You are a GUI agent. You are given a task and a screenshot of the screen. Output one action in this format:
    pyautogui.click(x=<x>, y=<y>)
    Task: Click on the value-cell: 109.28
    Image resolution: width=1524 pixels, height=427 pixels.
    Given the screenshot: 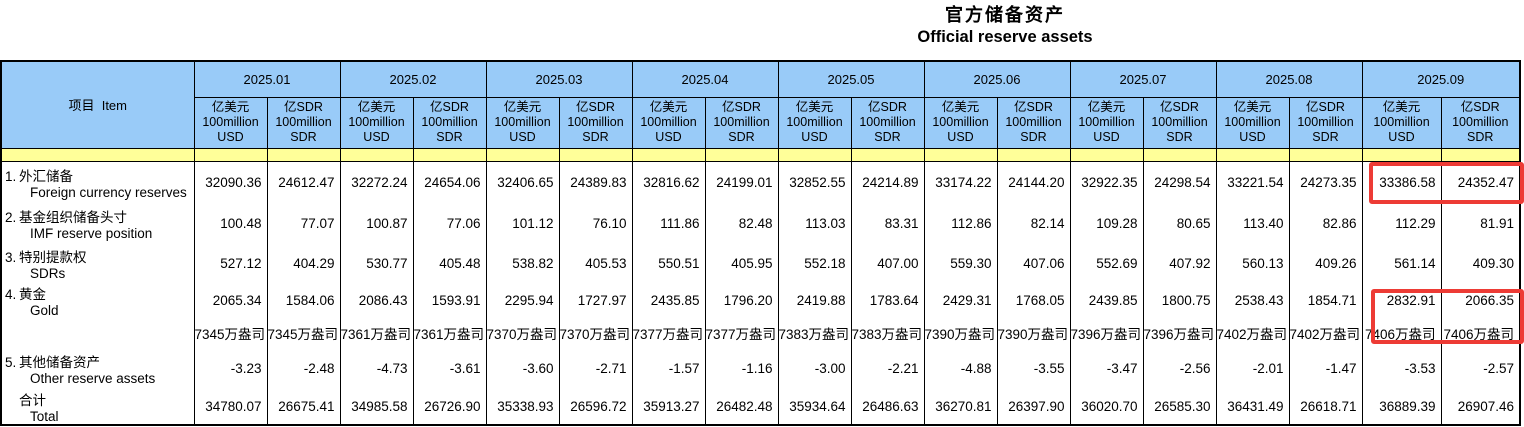 What is the action you would take?
    pyautogui.click(x=1106, y=223)
    